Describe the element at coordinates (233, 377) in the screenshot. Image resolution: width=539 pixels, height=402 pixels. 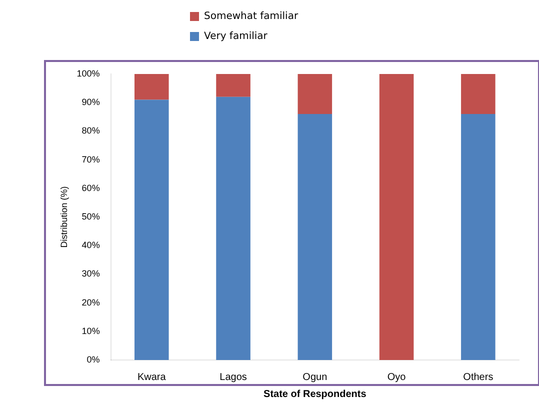
I see `x-tick-label: Lagos` at that location.